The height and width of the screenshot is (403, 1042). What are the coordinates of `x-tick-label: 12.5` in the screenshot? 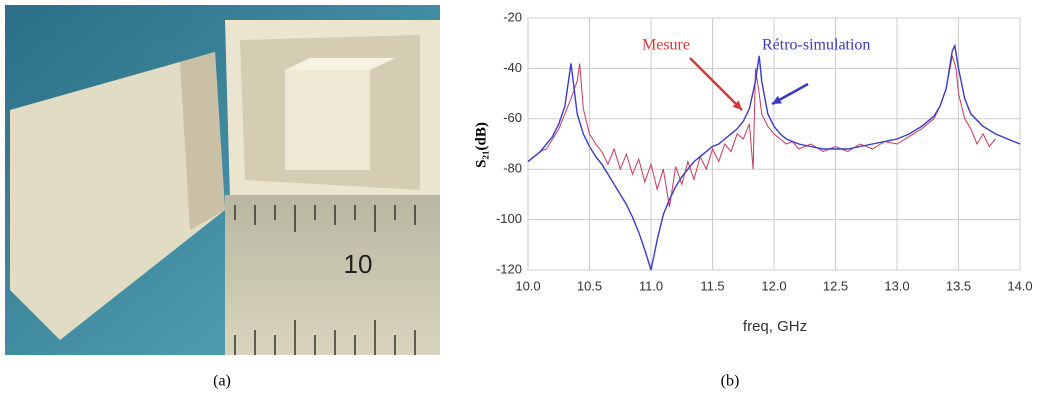 It's located at (835, 285).